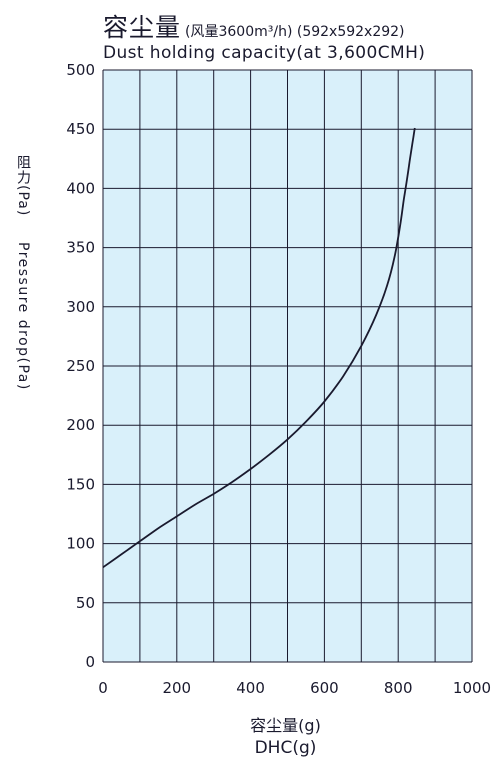 Image resolution: width=496 pixels, height=765 pixels. I want to click on x-axis-label-en: DHC(g), so click(285, 748).